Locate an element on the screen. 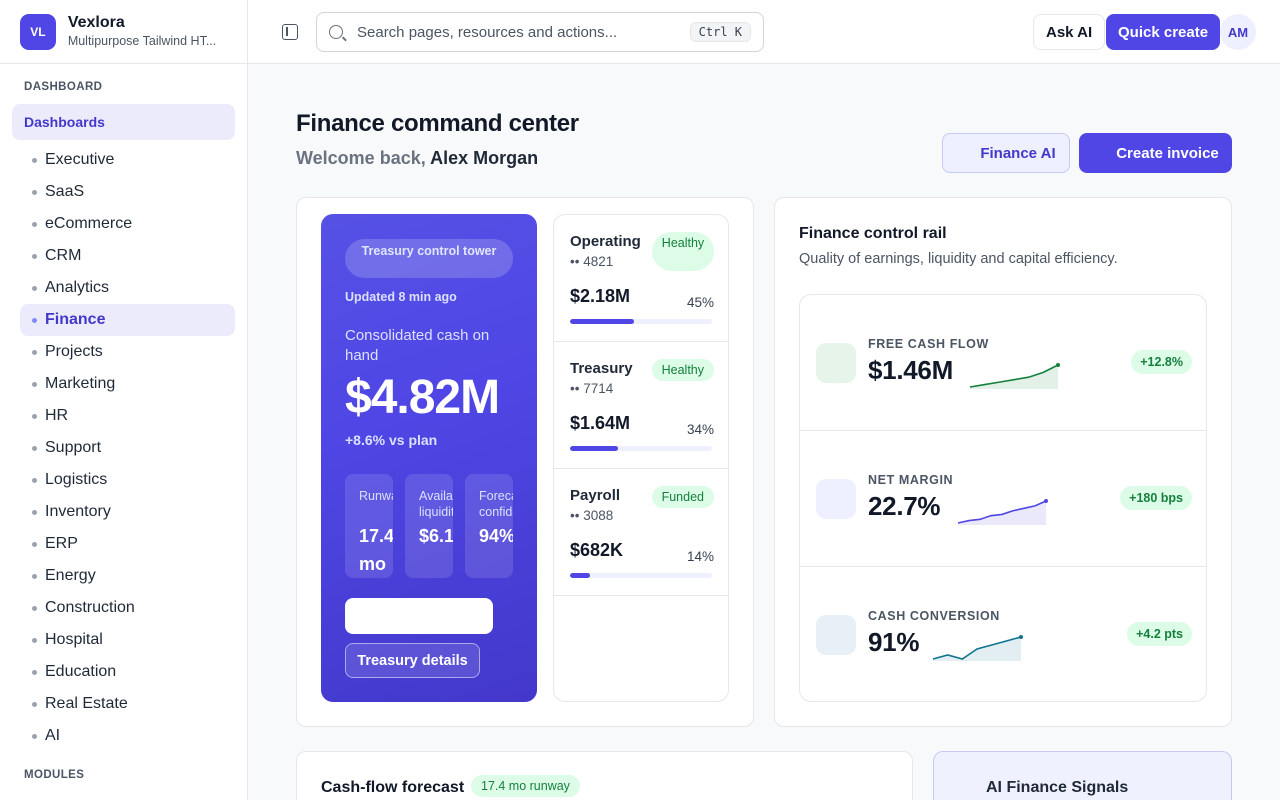  account-share: 34% is located at coordinates (700, 429).